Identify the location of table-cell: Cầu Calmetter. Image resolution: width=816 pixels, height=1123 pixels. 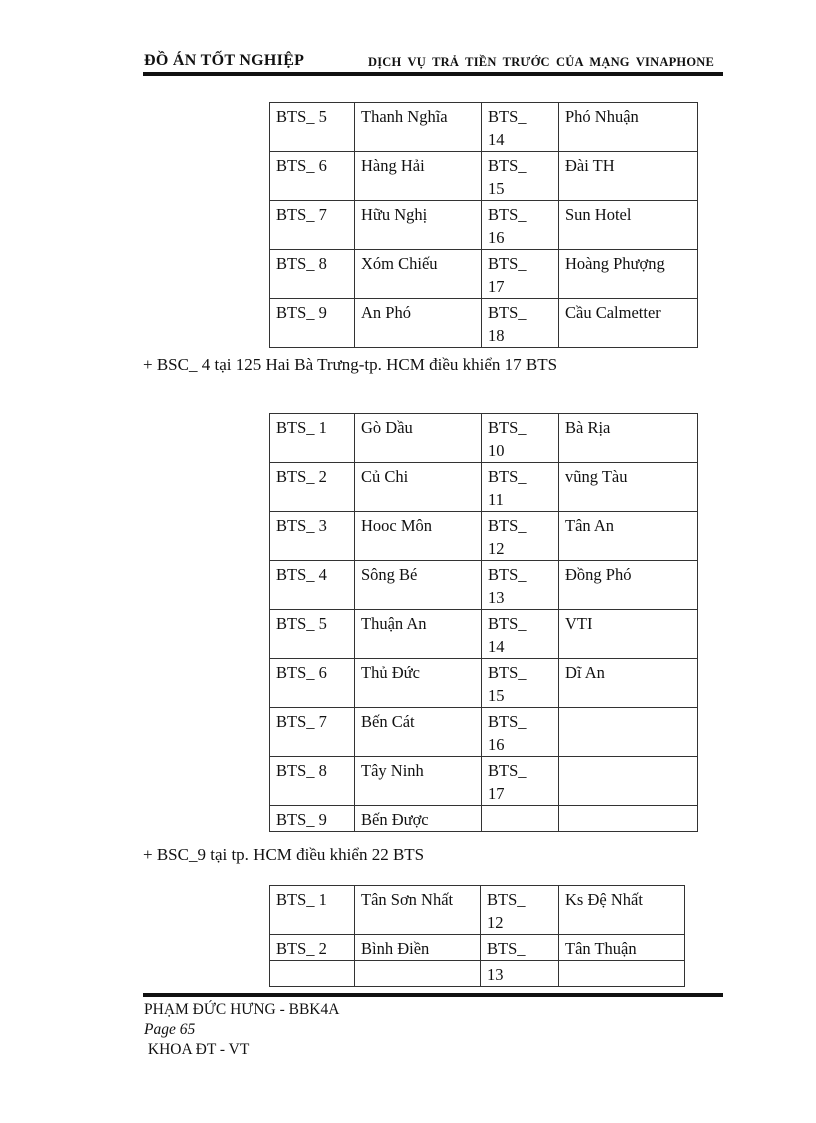
(628, 323).